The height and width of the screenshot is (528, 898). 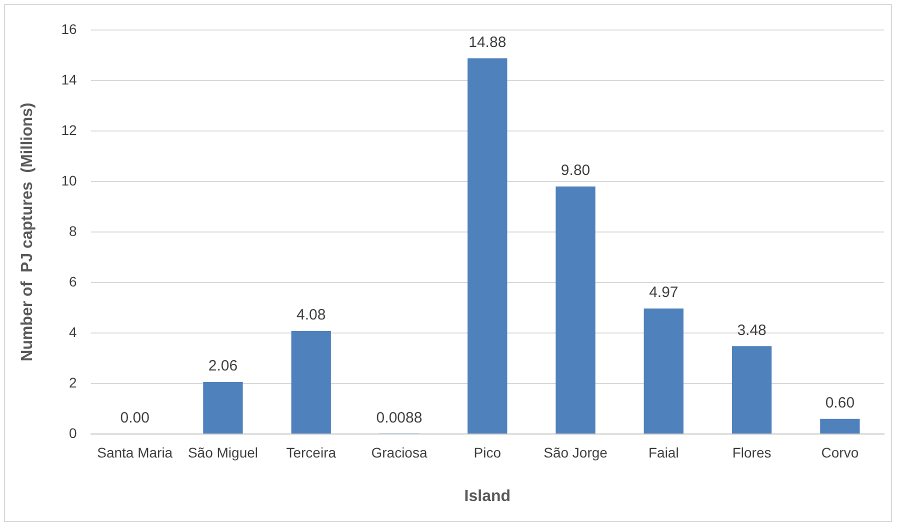 What do you see at coordinates (575, 171) in the screenshot?
I see `data-label: 9.80` at bounding box center [575, 171].